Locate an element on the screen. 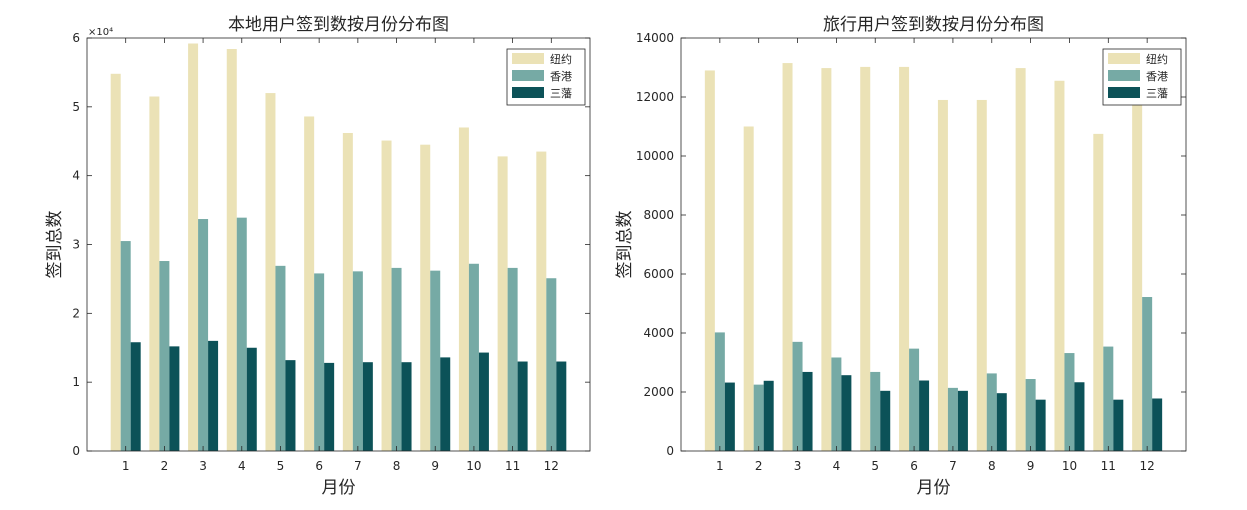 This screenshot has width=1247, height=510. local-bar-纽约-2 is located at coordinates (154, 273).